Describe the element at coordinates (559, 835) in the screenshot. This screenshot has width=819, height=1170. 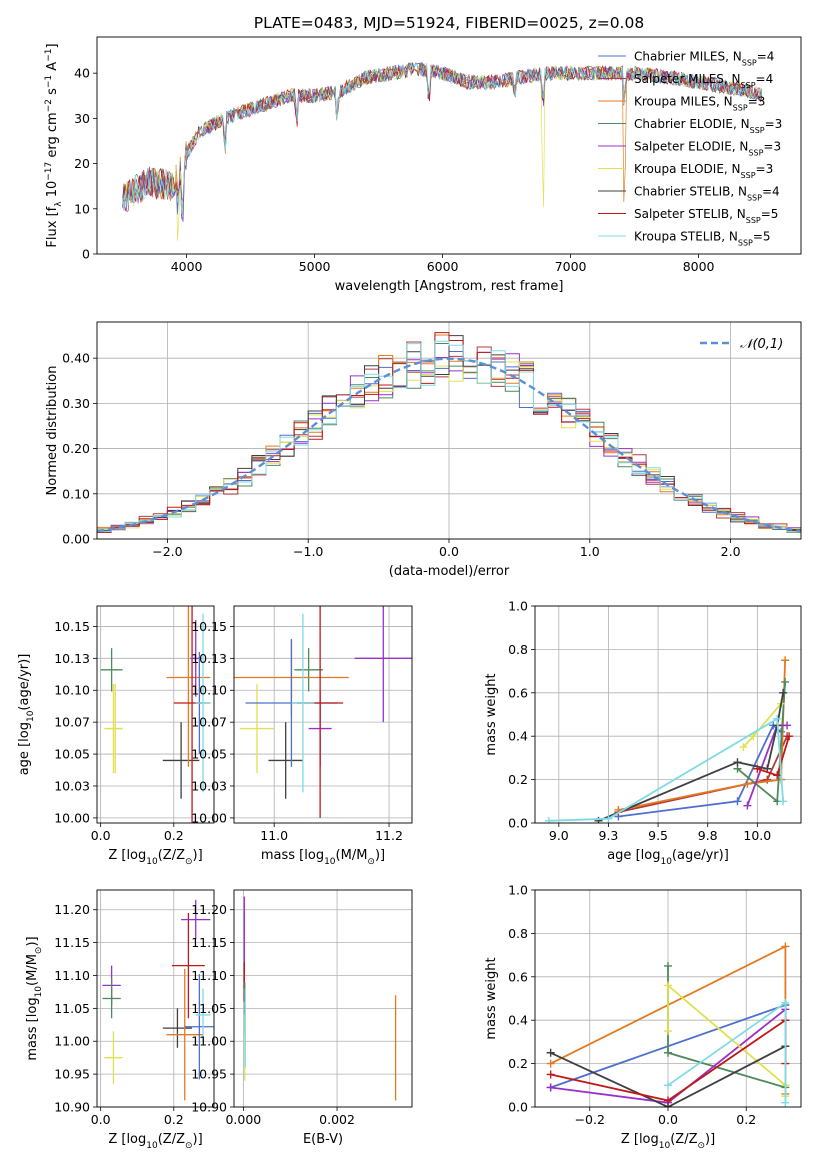
I see `x-tick-label: 9.0` at that location.